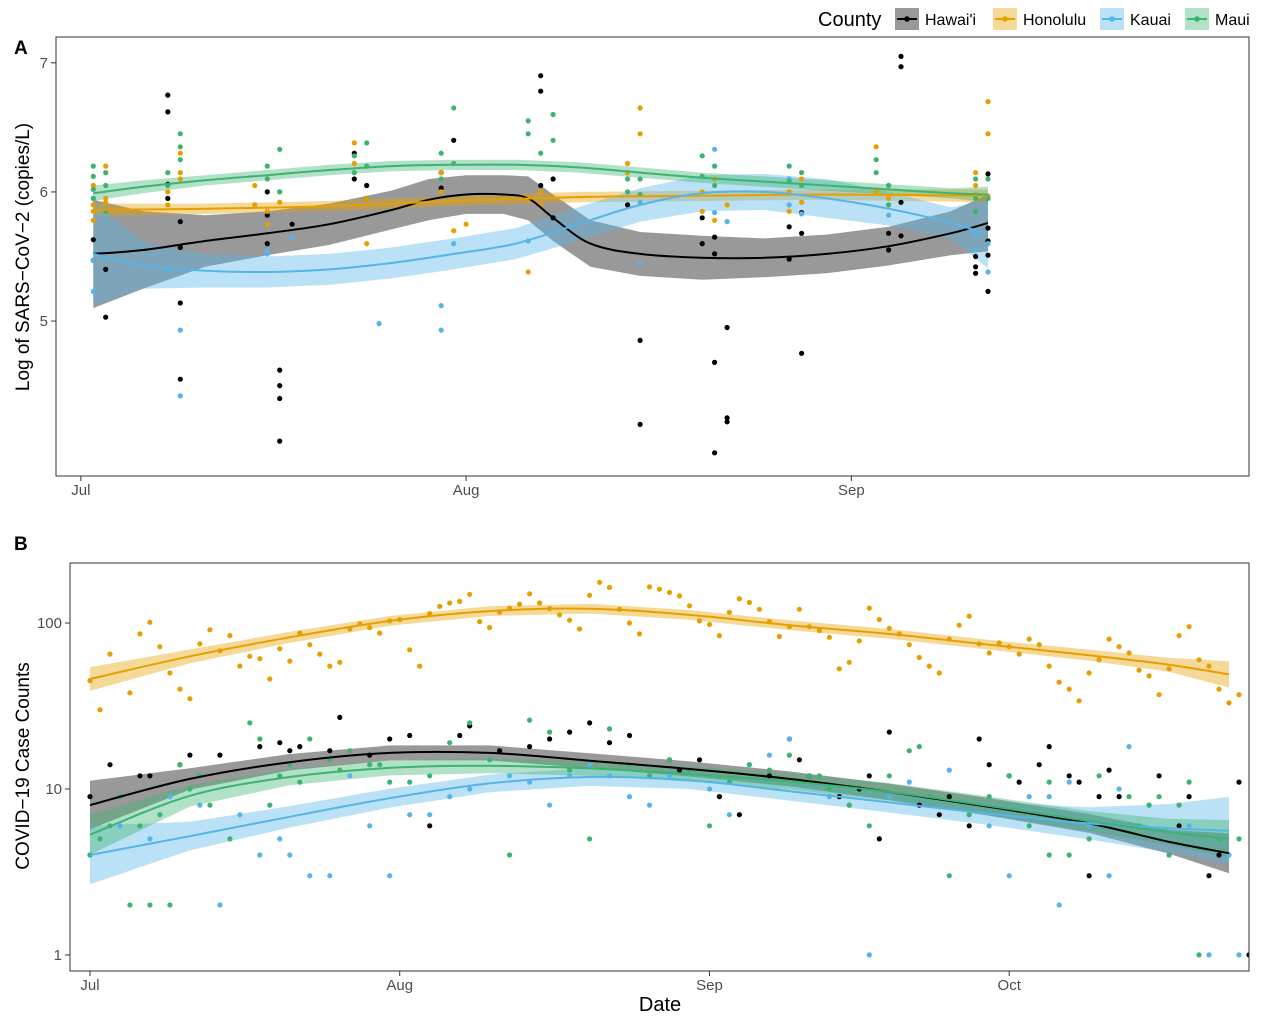  I want to click on panel-b-y-tick-label: 1, so click(58, 955).